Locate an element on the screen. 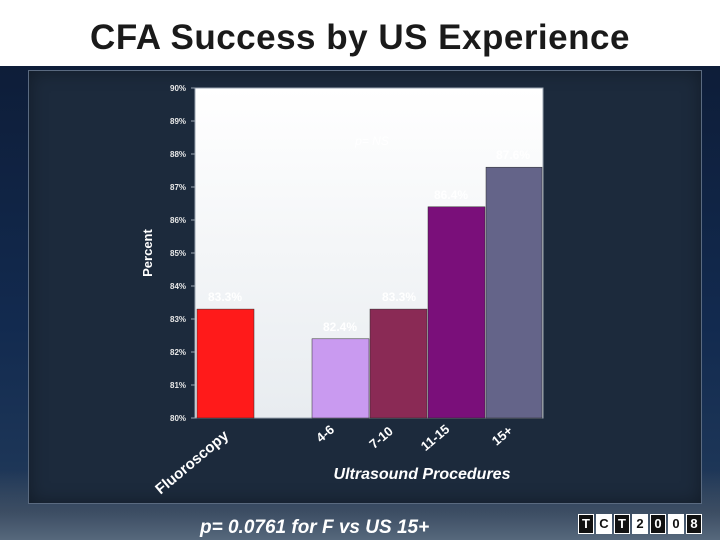 The width and height of the screenshot is (720, 540). x-axis-title: Ultrasound Procedures is located at coordinates (422, 474).